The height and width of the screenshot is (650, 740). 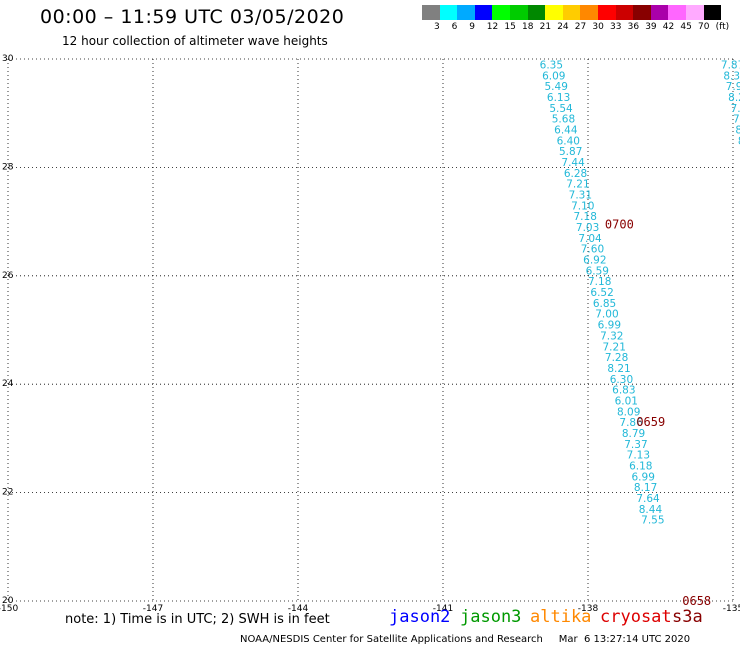 I want to click on lon-tick-label: -138, so click(x=588, y=608).